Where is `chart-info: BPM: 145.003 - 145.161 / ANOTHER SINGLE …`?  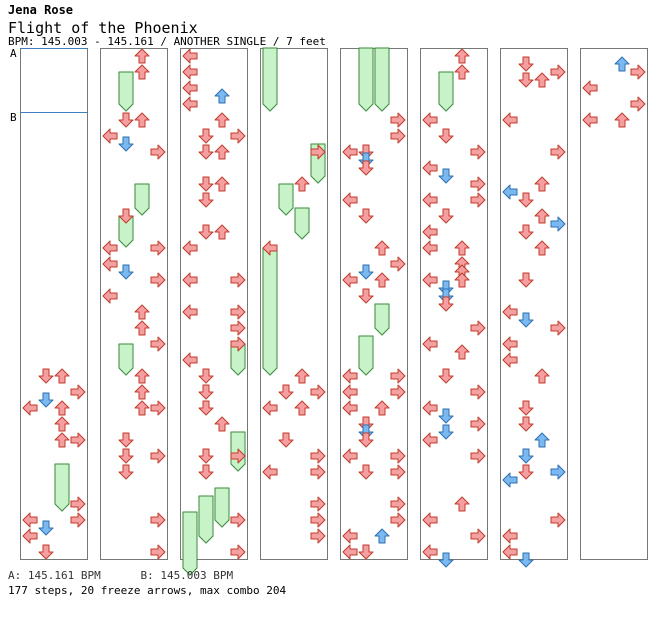
chart-info: BPM: 145.003 - 145.161 / ANOTHER SINGLE … is located at coordinates (167, 41).